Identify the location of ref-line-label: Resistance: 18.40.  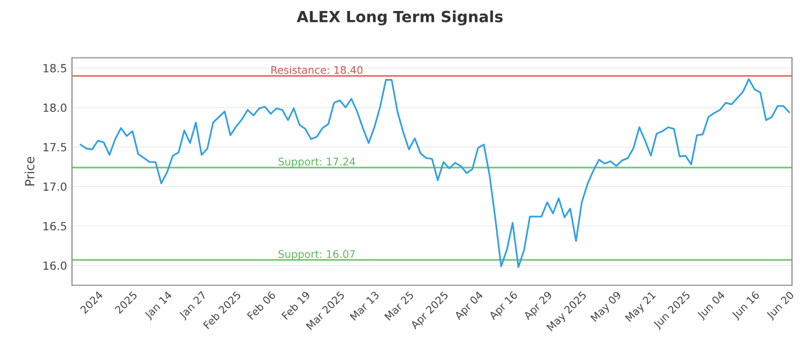
(316, 70).